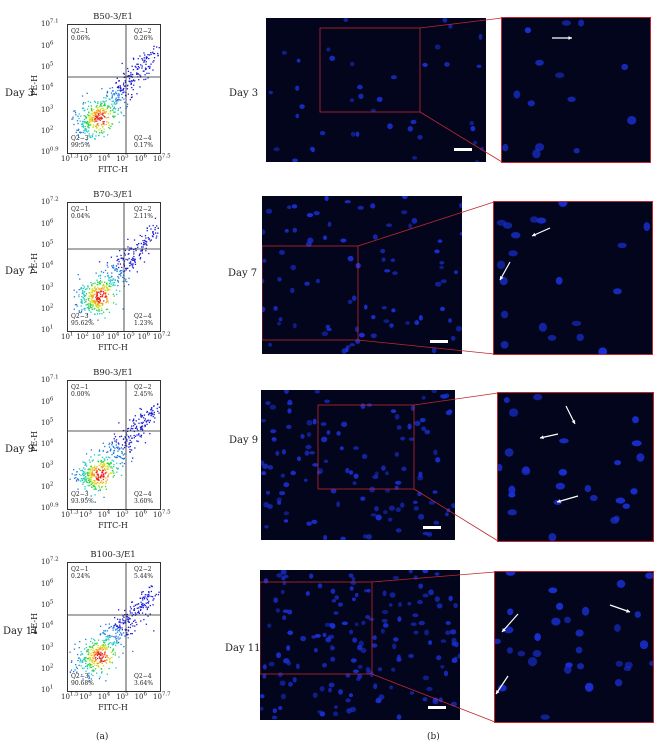 This screenshot has width=657, height=744. I want to click on microscopy-day-label: Day 3, so click(244, 93).